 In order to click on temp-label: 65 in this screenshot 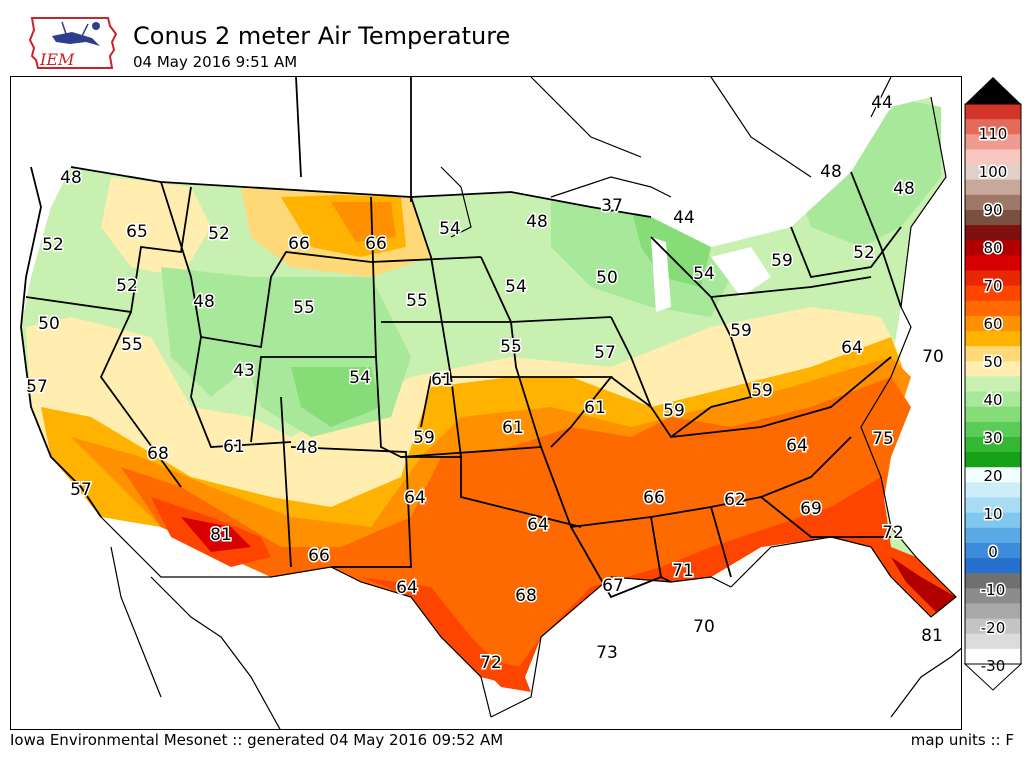, I will do `click(137, 232)`.